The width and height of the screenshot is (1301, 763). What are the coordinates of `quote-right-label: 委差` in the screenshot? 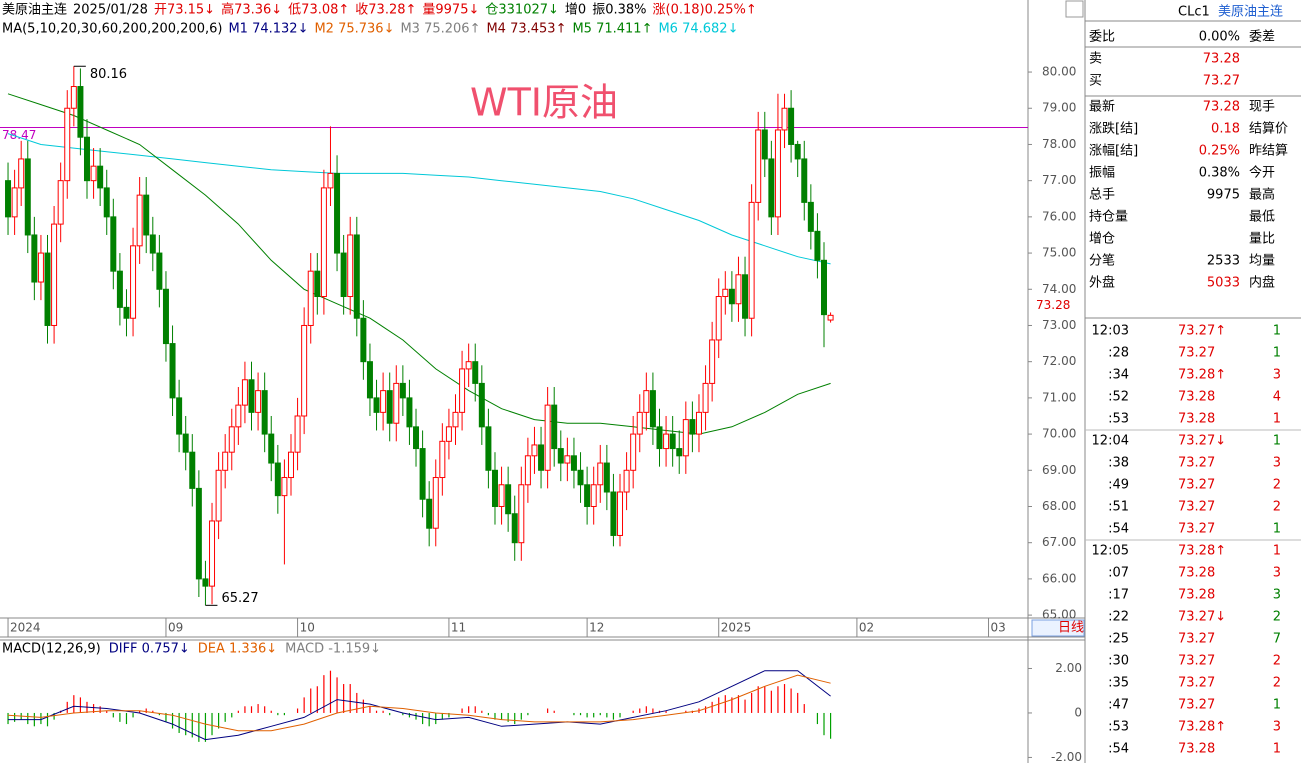 It's located at (1262, 37).